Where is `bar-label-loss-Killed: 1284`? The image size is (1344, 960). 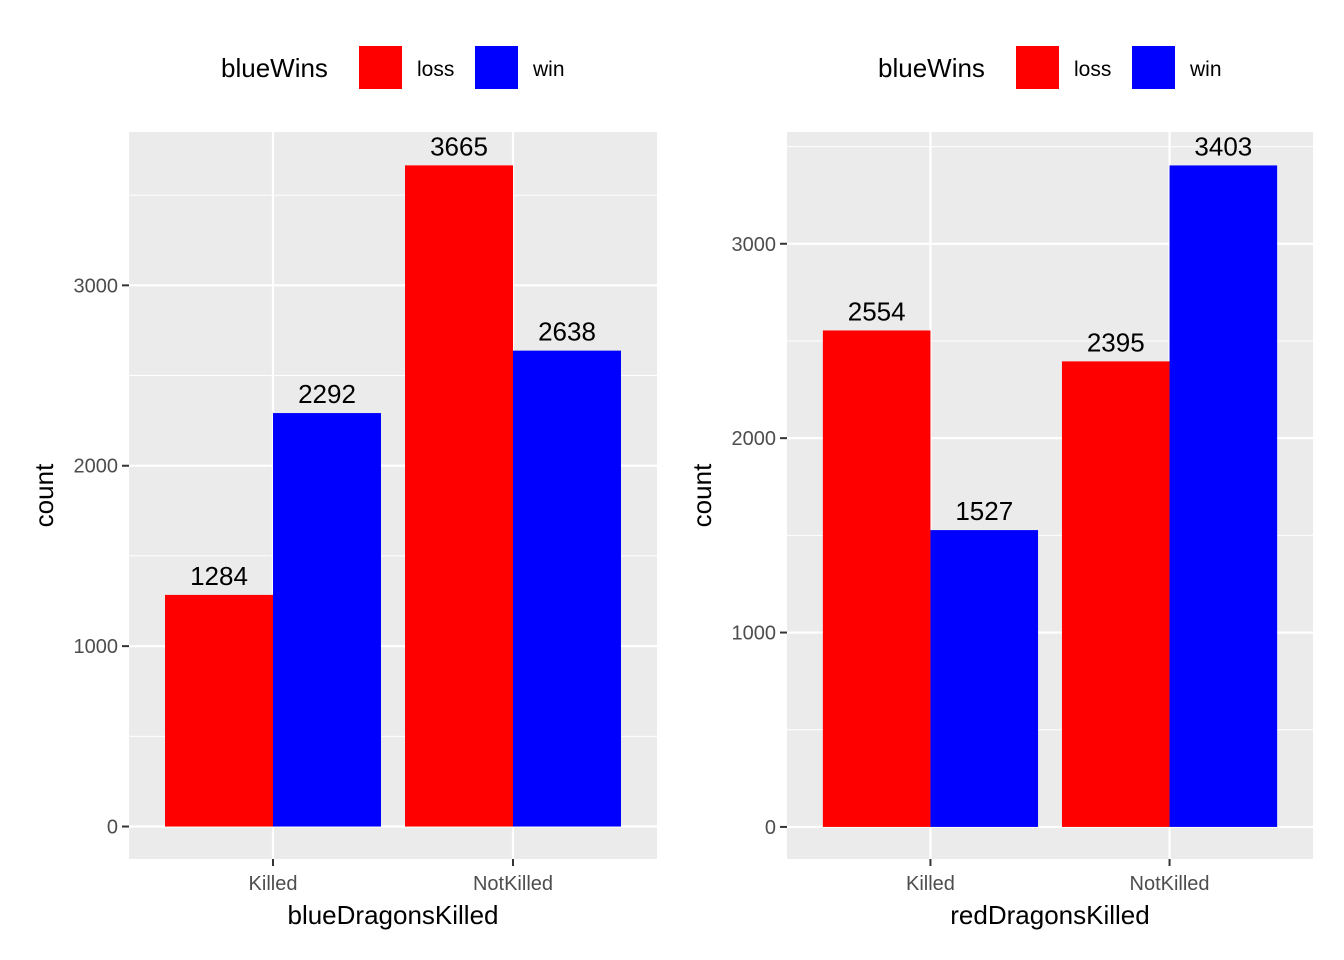 bar-label-loss-Killed: 1284 is located at coordinates (219, 576).